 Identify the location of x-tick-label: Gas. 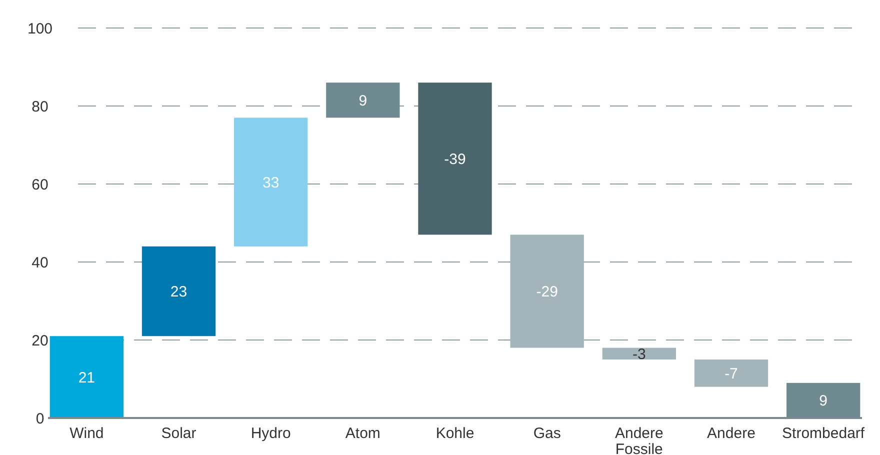
(547, 433).